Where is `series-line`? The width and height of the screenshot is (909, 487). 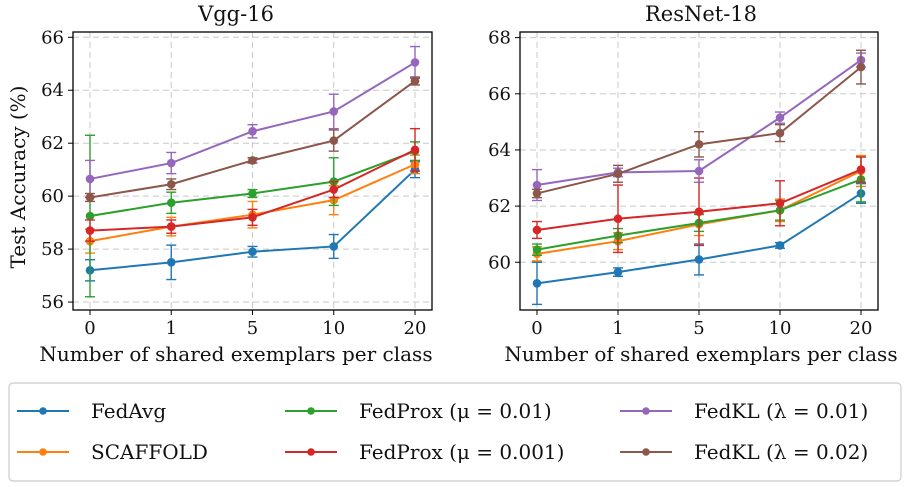 series-line is located at coordinates (252, 139).